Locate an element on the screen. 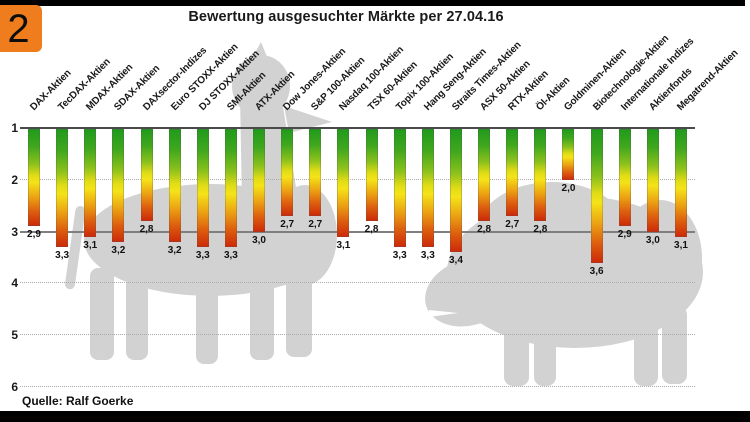  y-axis-tick-4: 4 is located at coordinates (14, 283).